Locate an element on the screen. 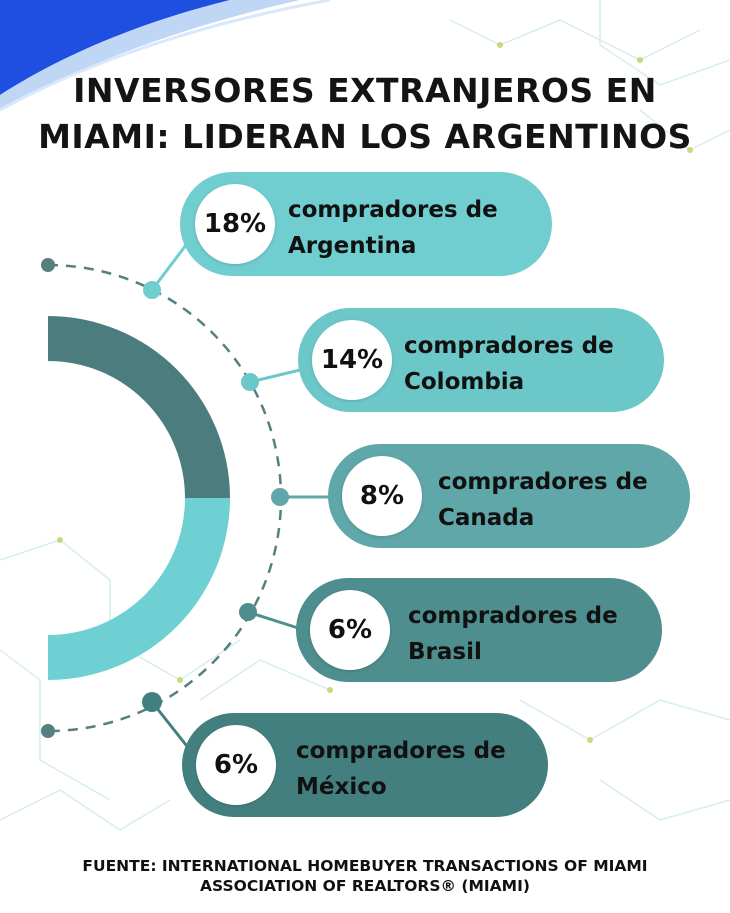 This screenshot has height=913, width=730. network-dots-top is located at coordinates (595, 97).